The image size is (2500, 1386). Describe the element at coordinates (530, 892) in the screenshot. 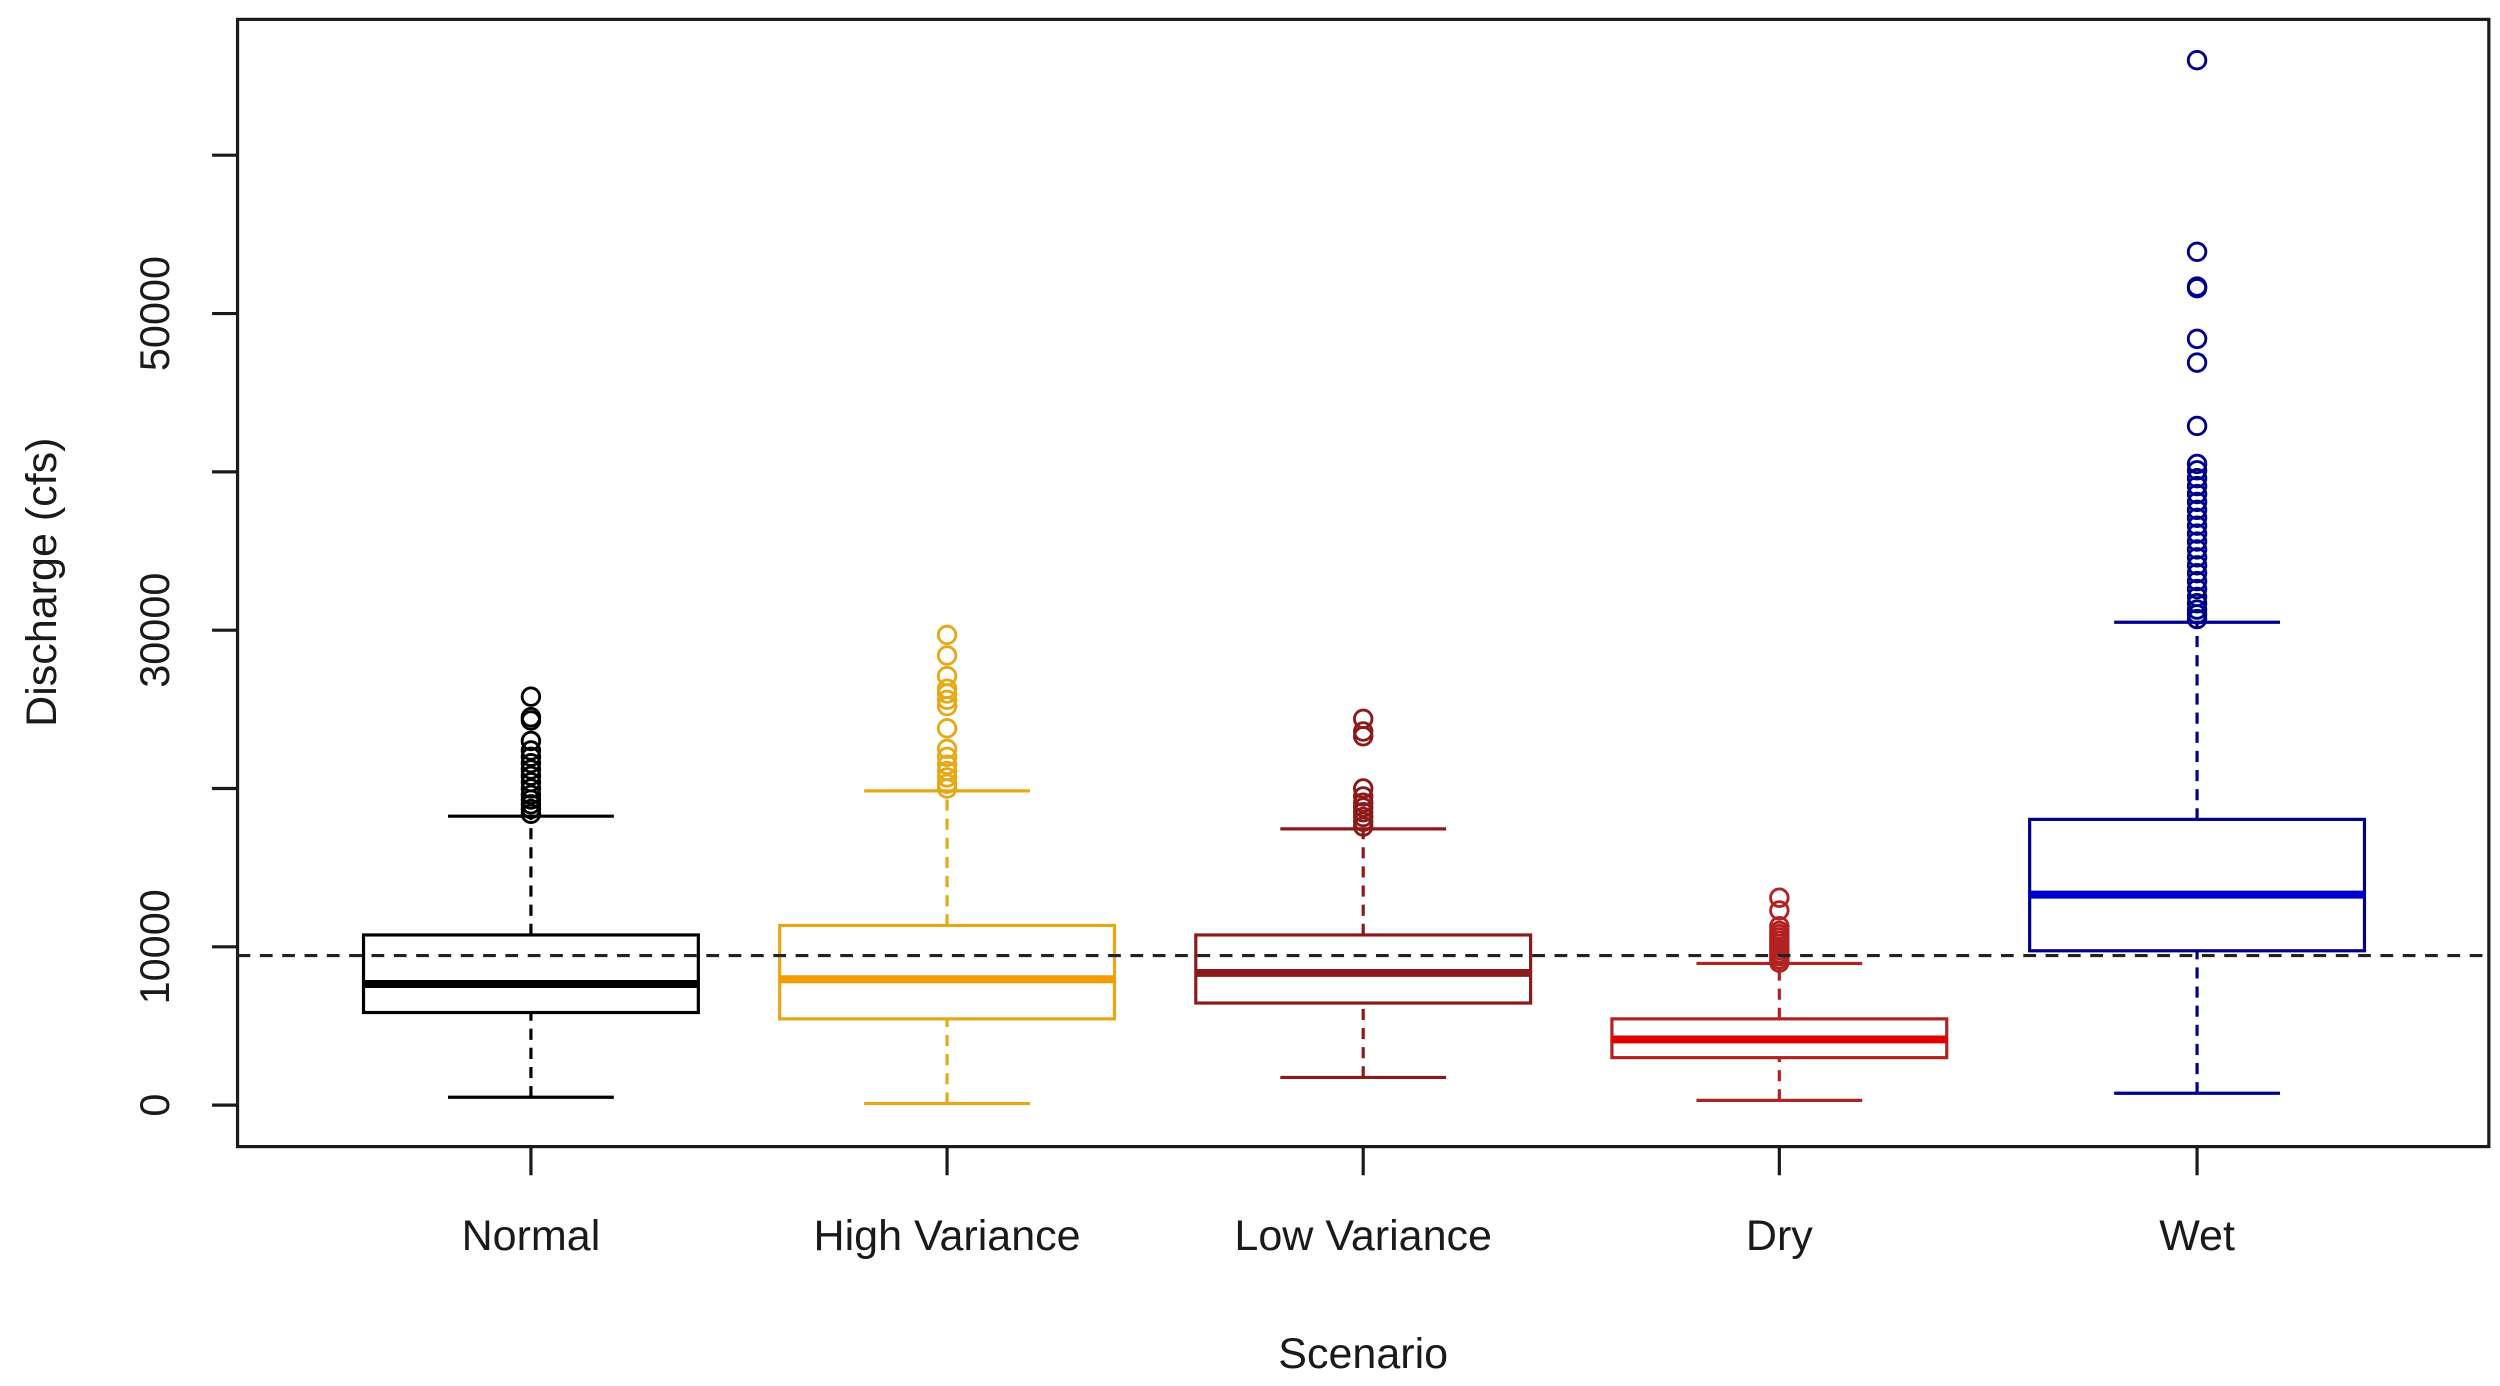

I see `box-normal` at that location.